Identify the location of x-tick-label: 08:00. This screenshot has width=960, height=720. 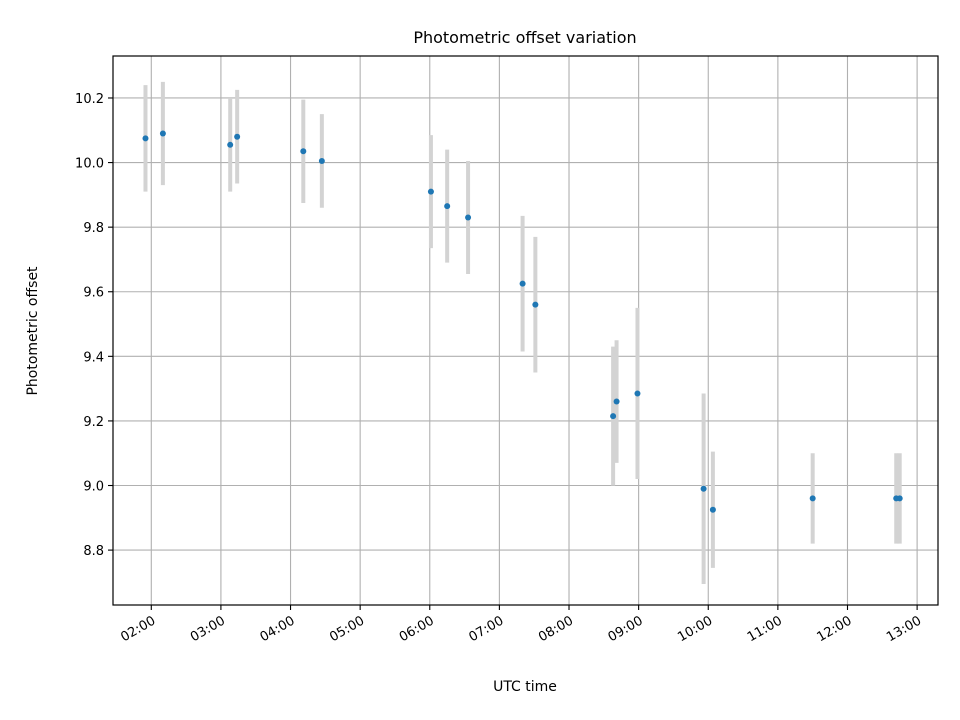
(556, 629).